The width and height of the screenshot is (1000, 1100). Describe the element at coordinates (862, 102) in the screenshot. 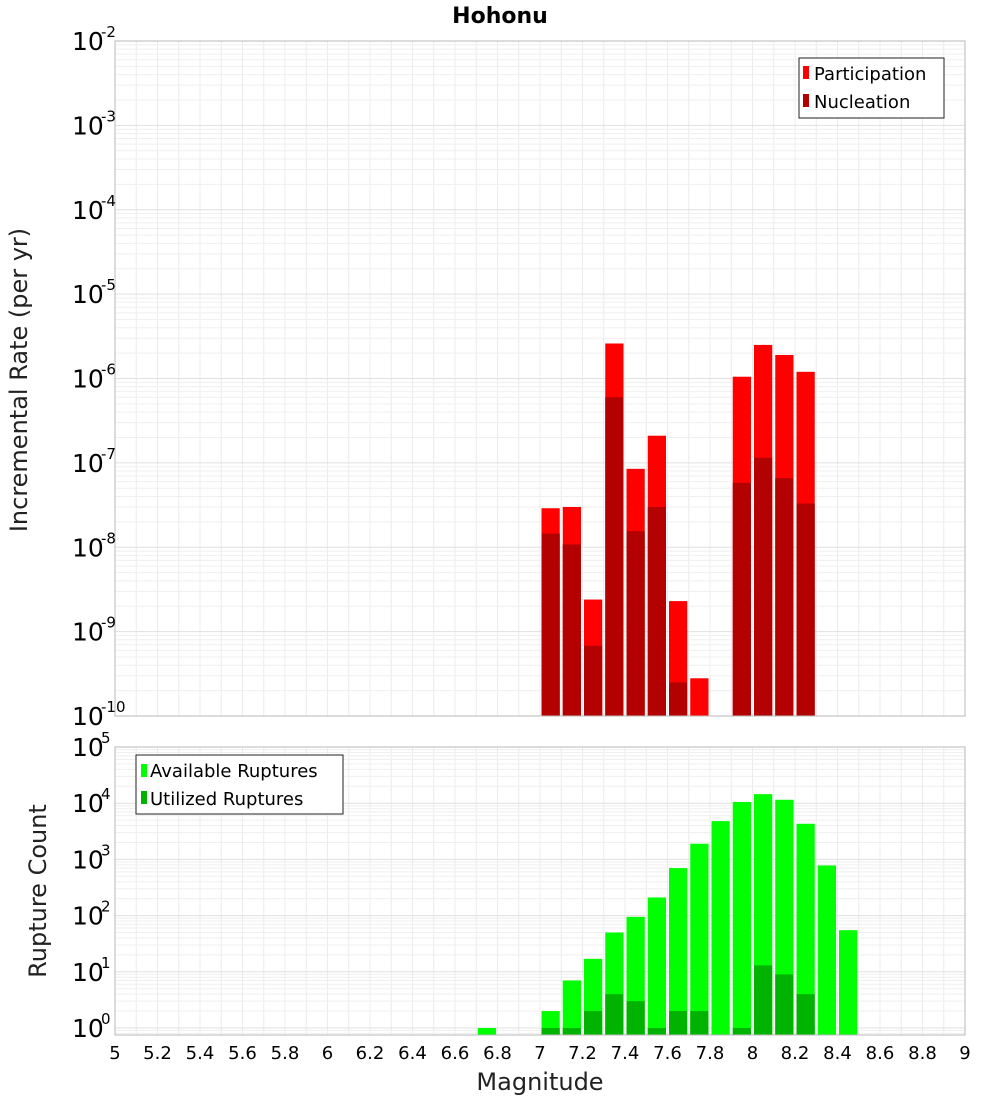

I see `legend-label-nucleation: Nucleation` at that location.